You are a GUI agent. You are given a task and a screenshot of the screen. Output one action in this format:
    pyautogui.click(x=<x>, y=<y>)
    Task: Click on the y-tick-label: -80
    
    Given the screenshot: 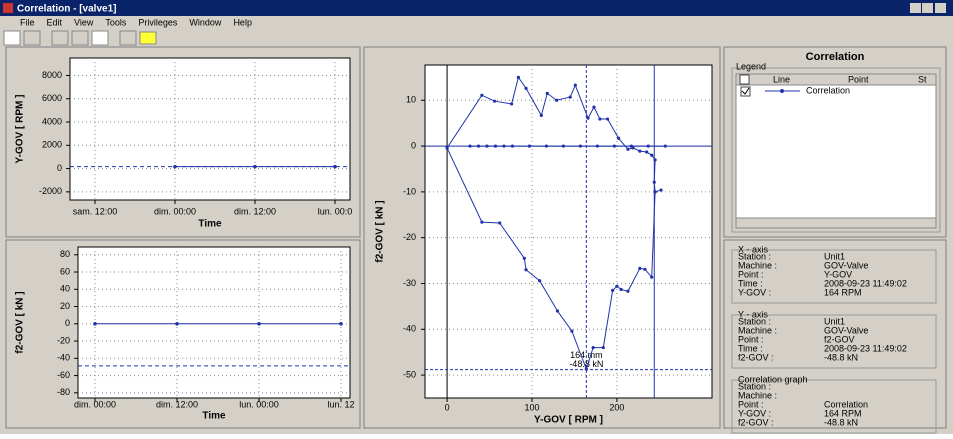 What is the action you would take?
    pyautogui.click(x=63, y=392)
    